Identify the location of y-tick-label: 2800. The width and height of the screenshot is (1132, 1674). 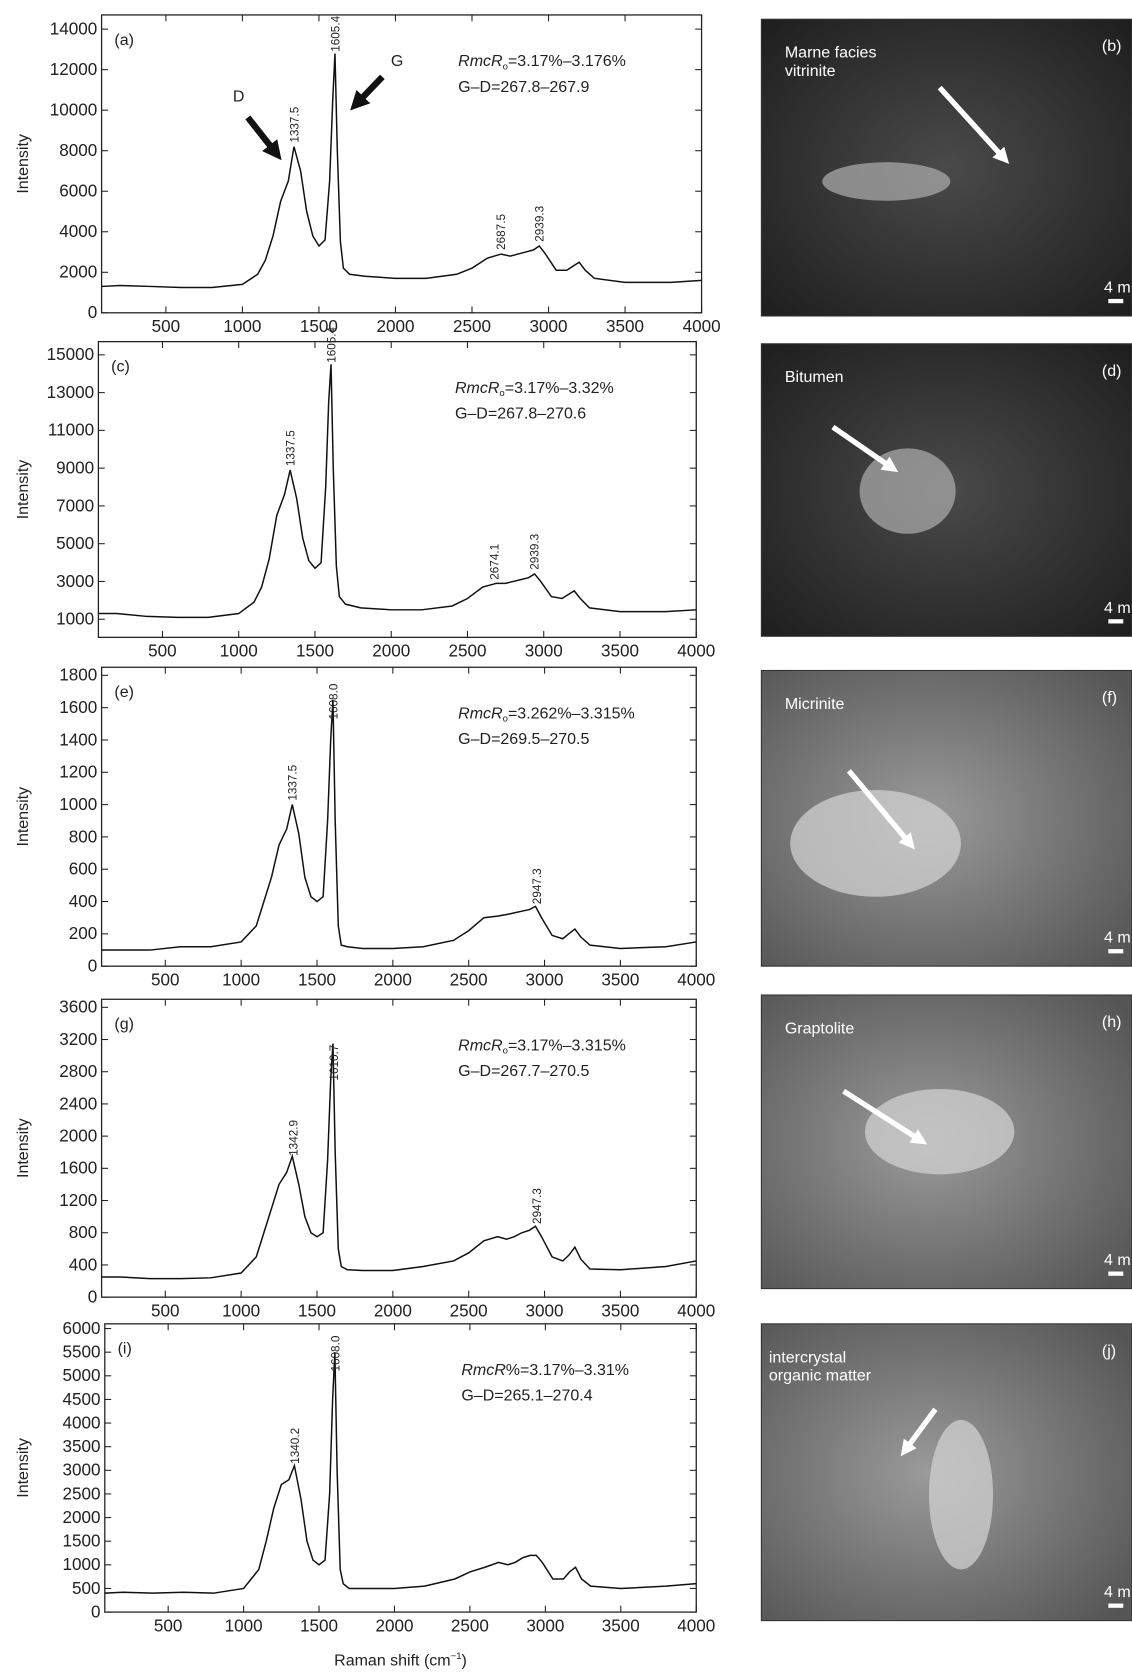
(78, 1071).